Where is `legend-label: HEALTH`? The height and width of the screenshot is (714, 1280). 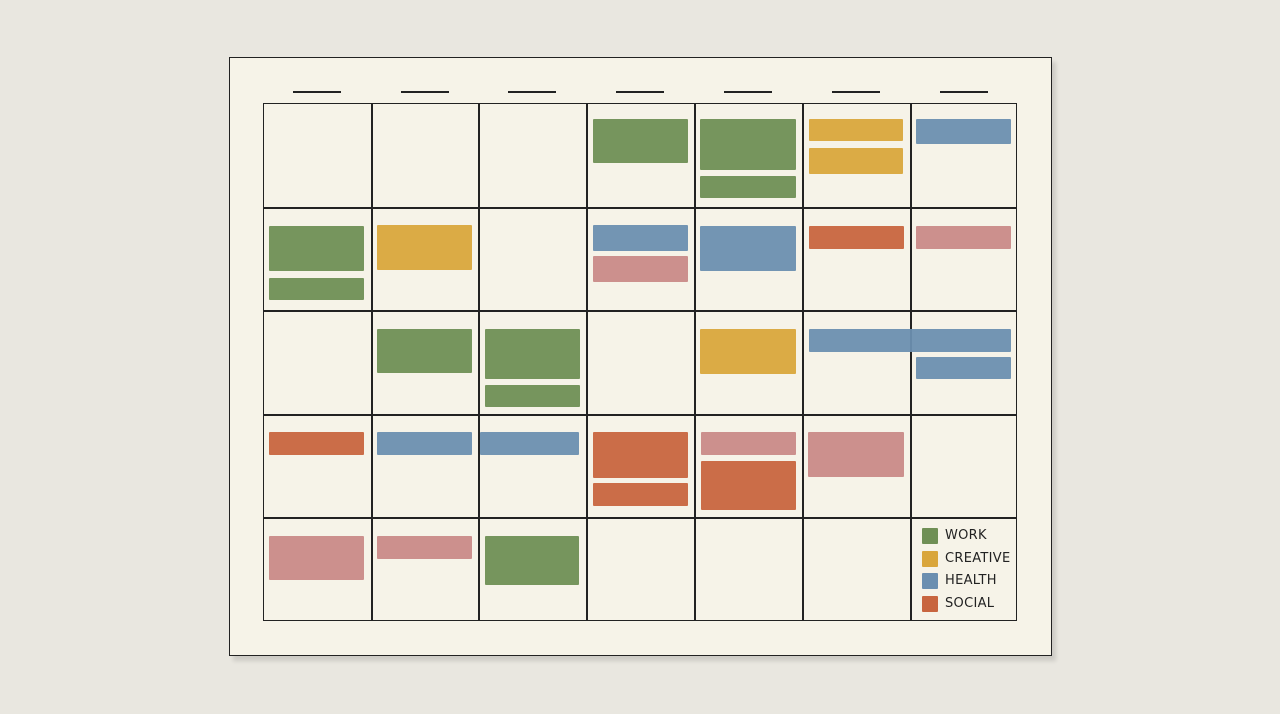
legend-label: HEALTH is located at coordinates (971, 581).